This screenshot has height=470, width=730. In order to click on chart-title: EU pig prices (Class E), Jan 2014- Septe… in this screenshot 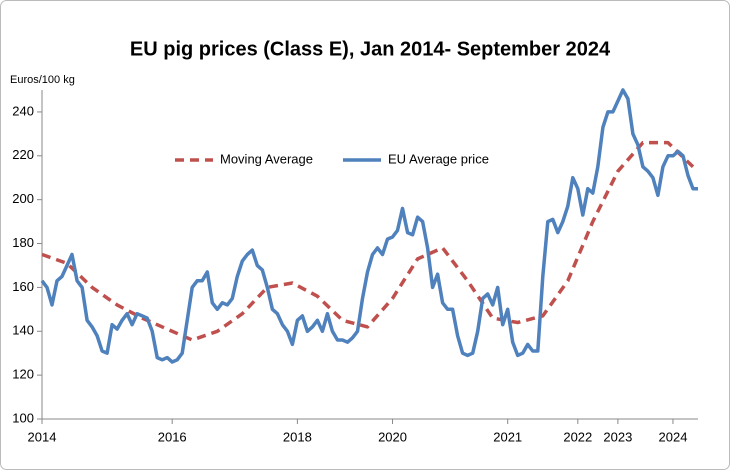, I will do `click(370, 49)`.